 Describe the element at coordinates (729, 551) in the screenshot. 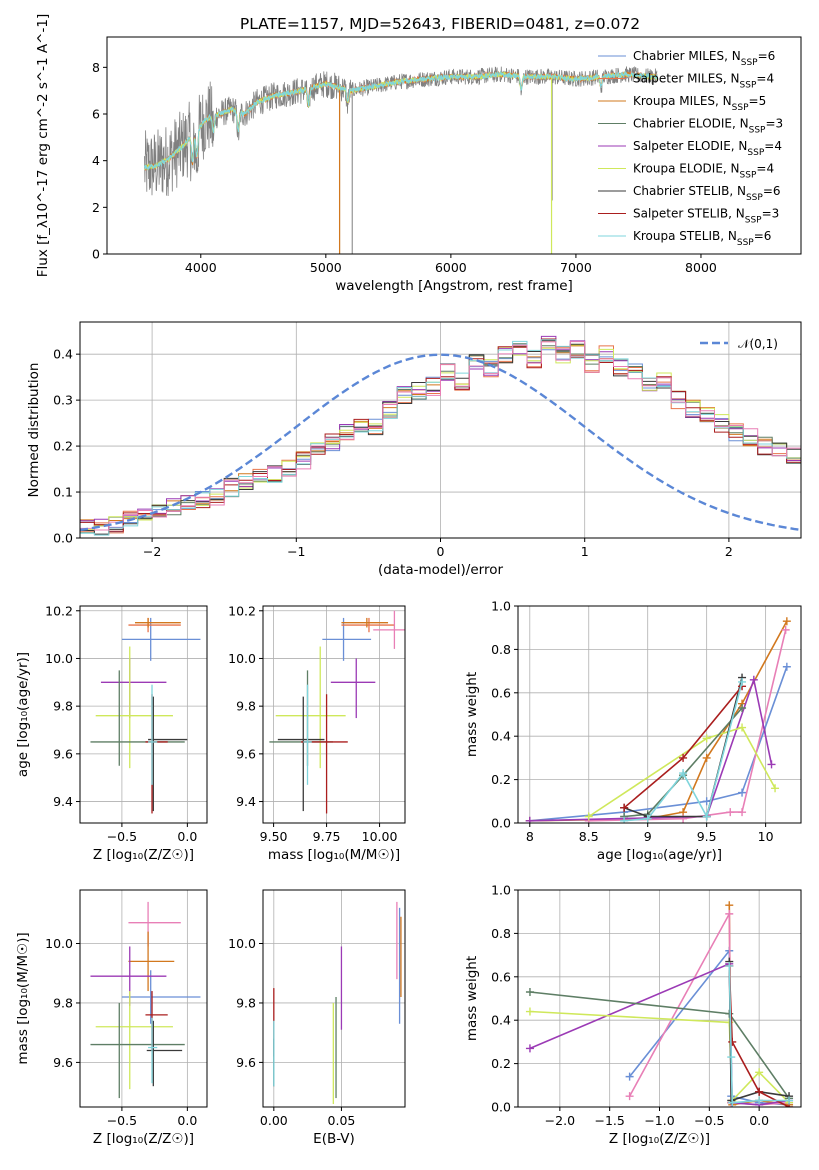

I see `x-tick-label: 2` at that location.